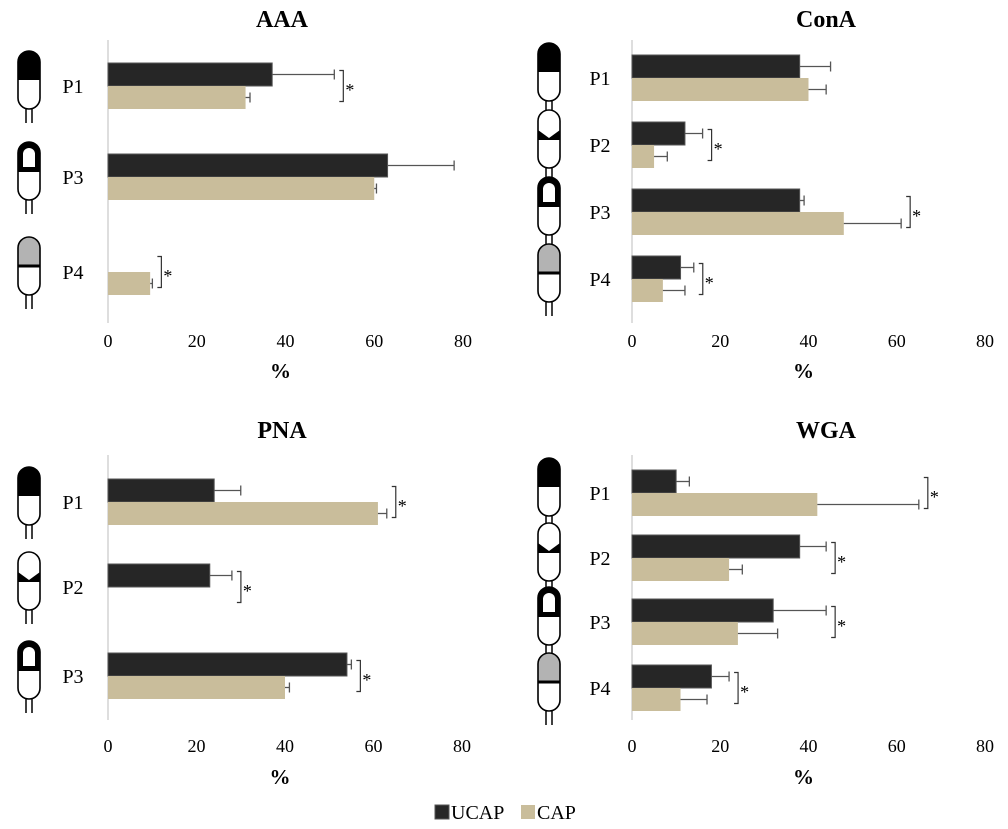 The width and height of the screenshot is (1008, 829). Describe the element at coordinates (282, 20) in the screenshot. I see `chart-title: AAA` at that location.